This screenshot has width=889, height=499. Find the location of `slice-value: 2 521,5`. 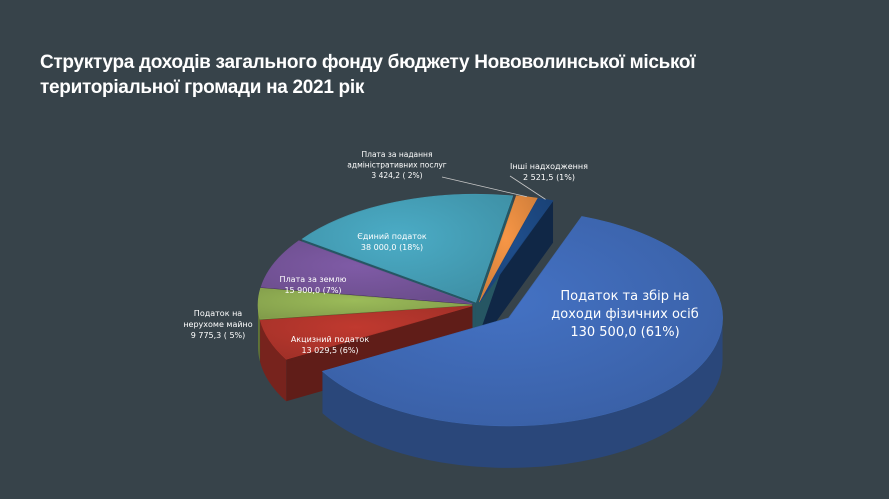

slice-value: 2 521,5 is located at coordinates (539, 177).